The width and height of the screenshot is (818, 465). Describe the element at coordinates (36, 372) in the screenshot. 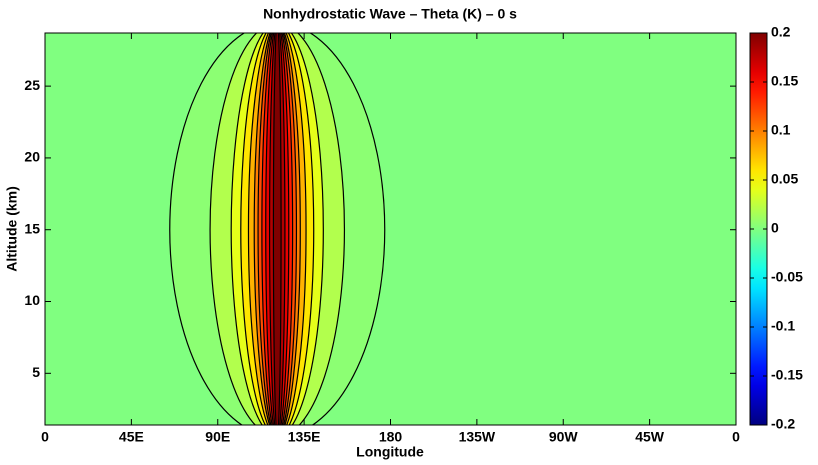

I see `y-tick-label: 5` at that location.